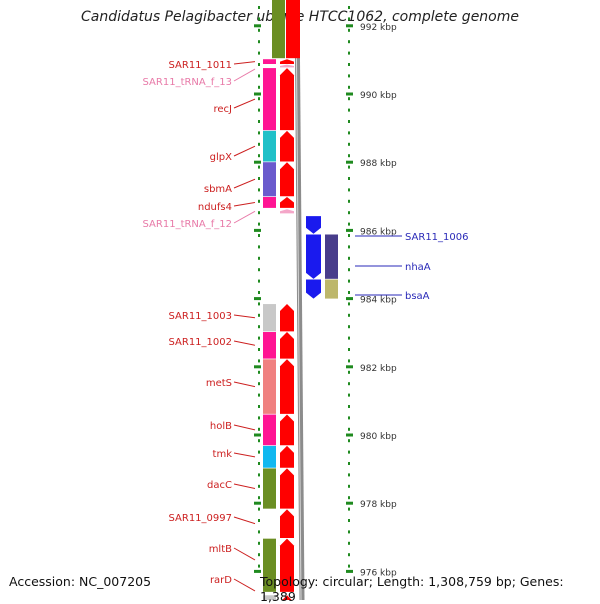 The image size is (600, 604). I want to click on top-block-color, so click(278, 29).